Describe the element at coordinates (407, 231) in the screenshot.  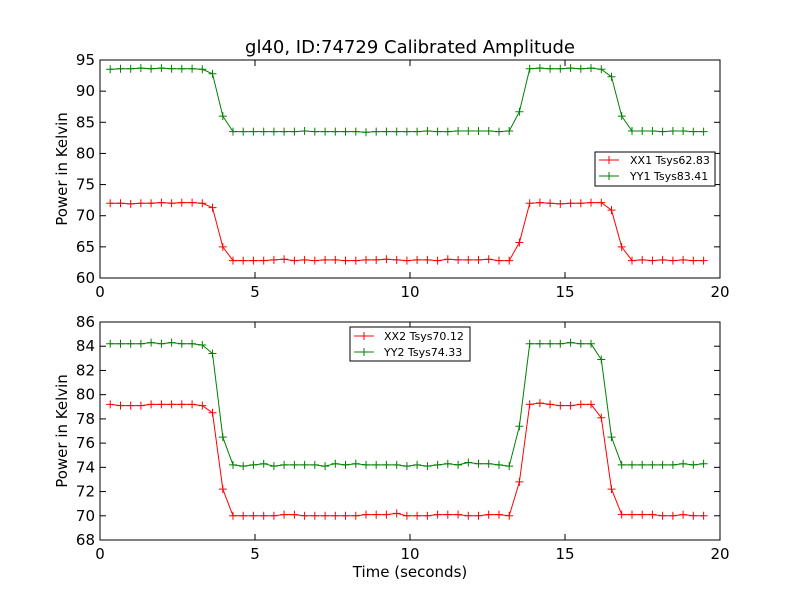
I see `series-xx1` at that location.